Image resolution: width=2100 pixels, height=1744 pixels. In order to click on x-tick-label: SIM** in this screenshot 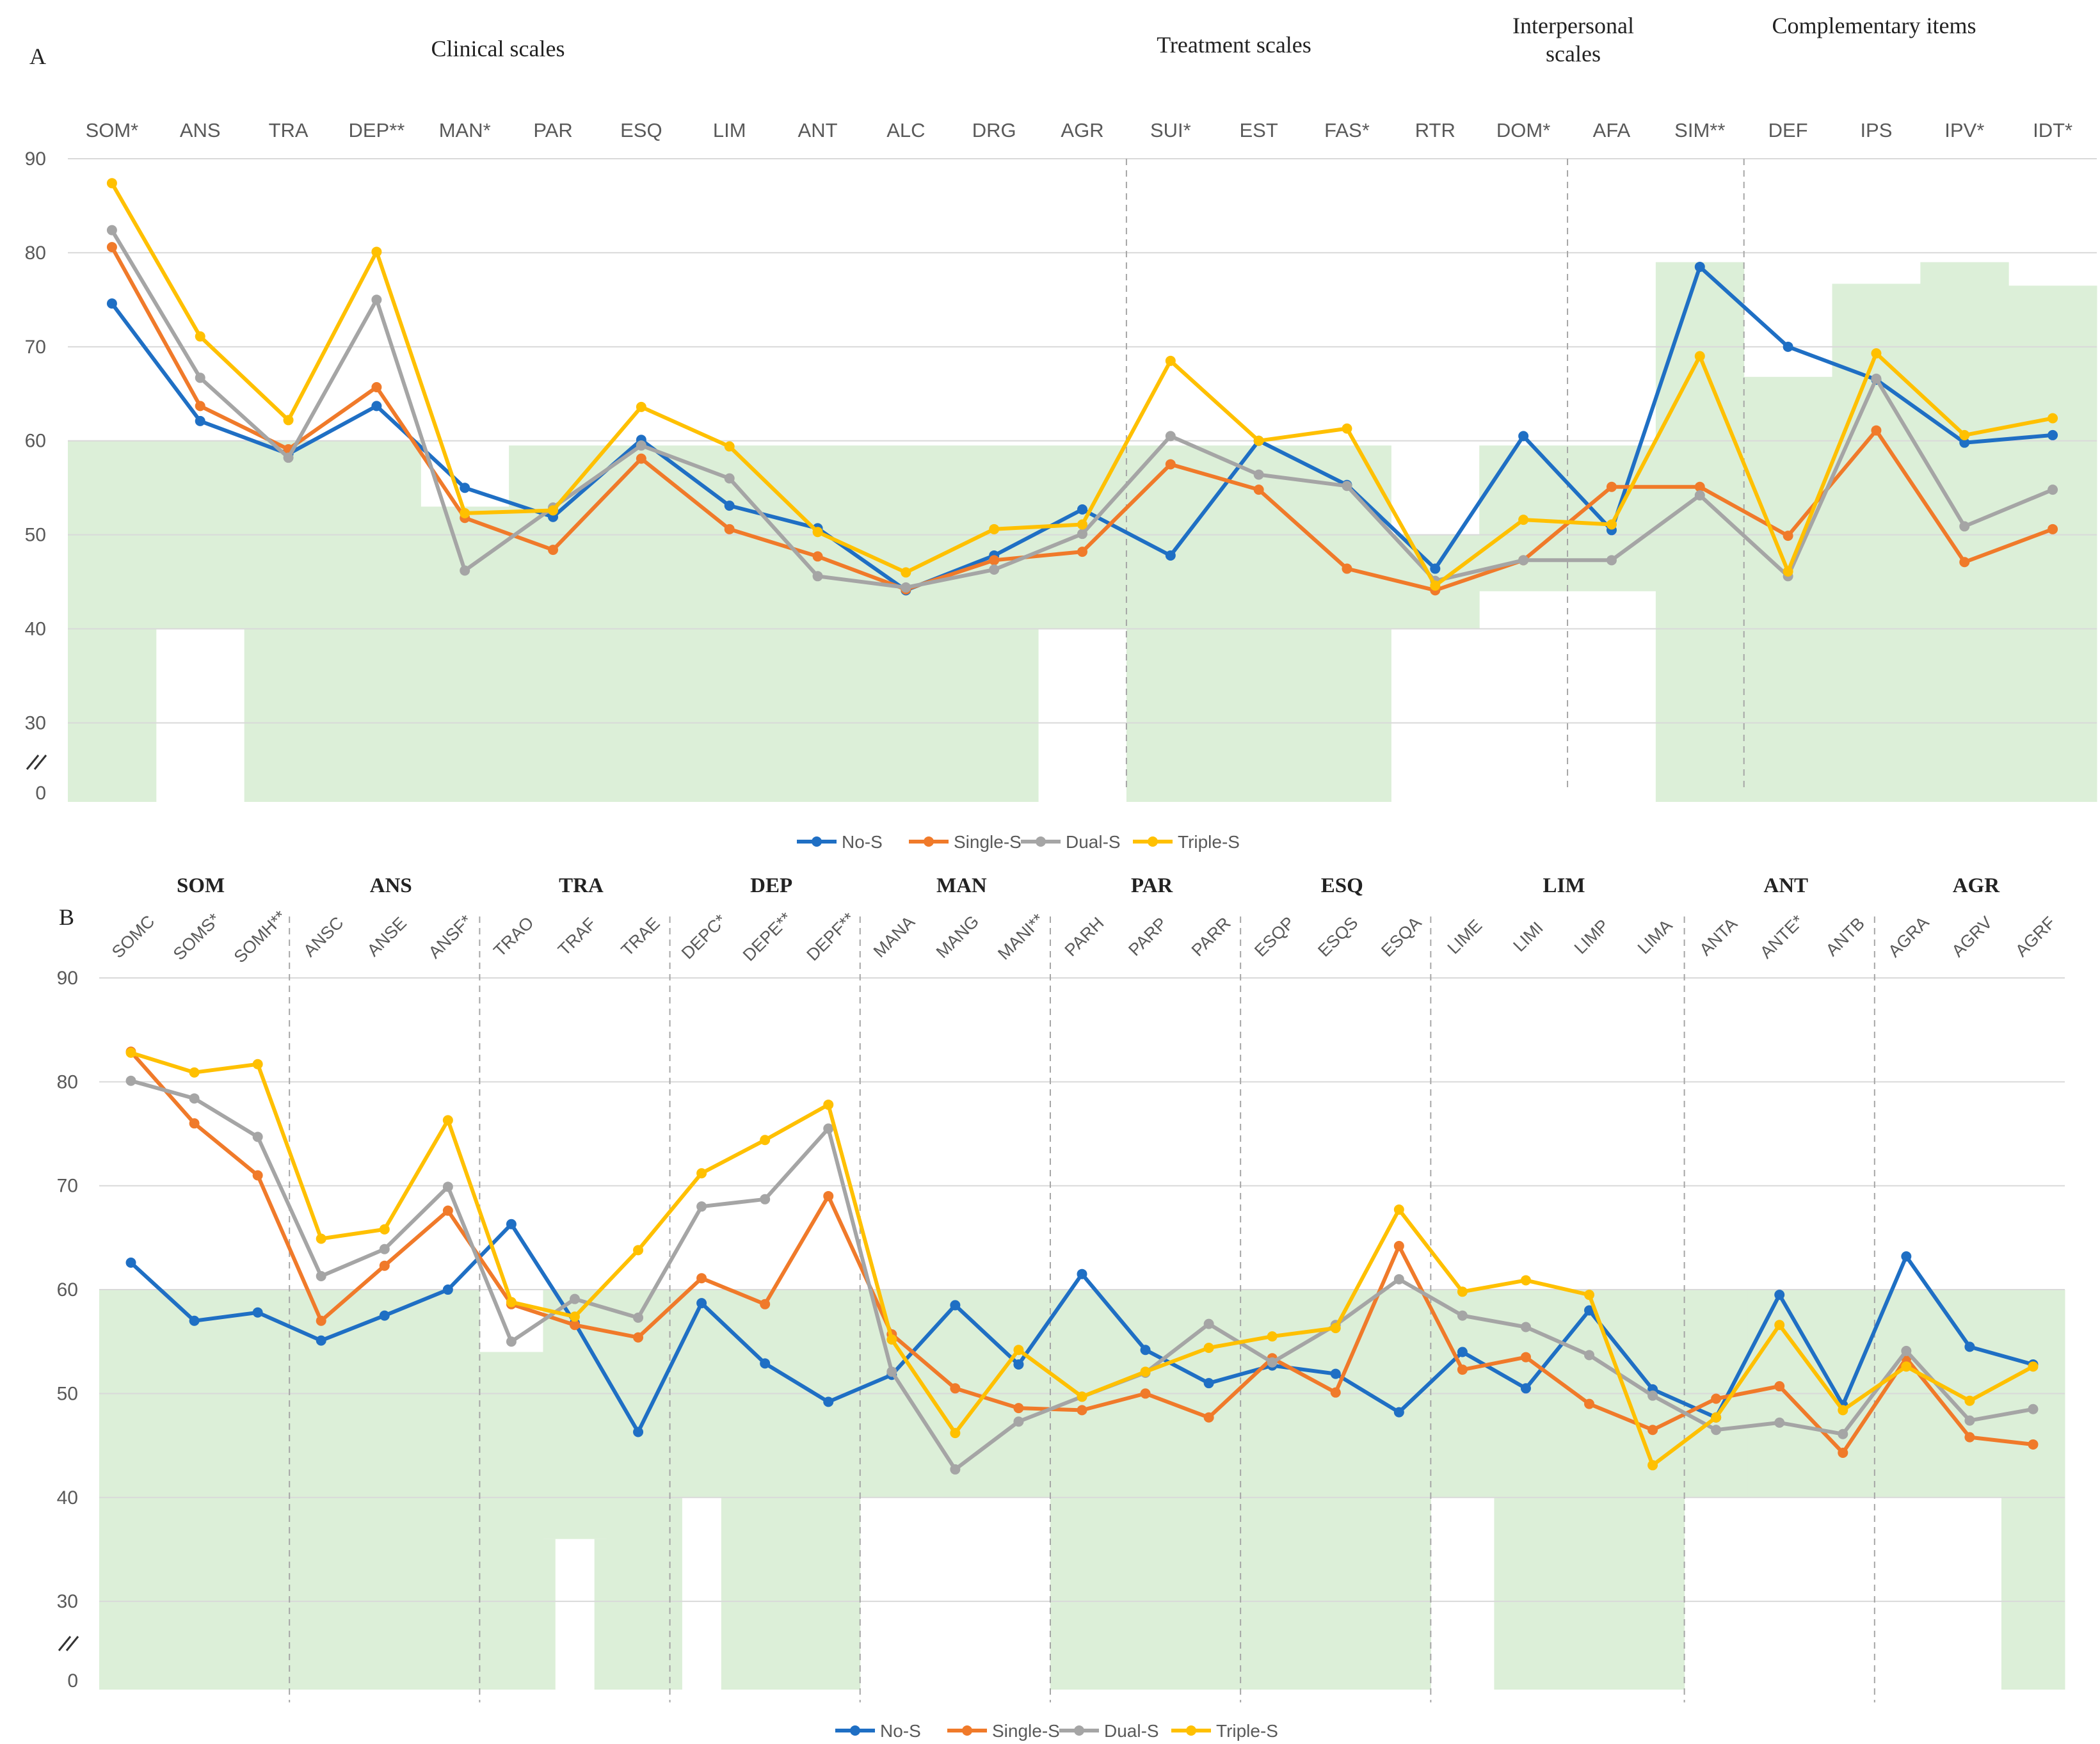, I will do `click(1699, 130)`.